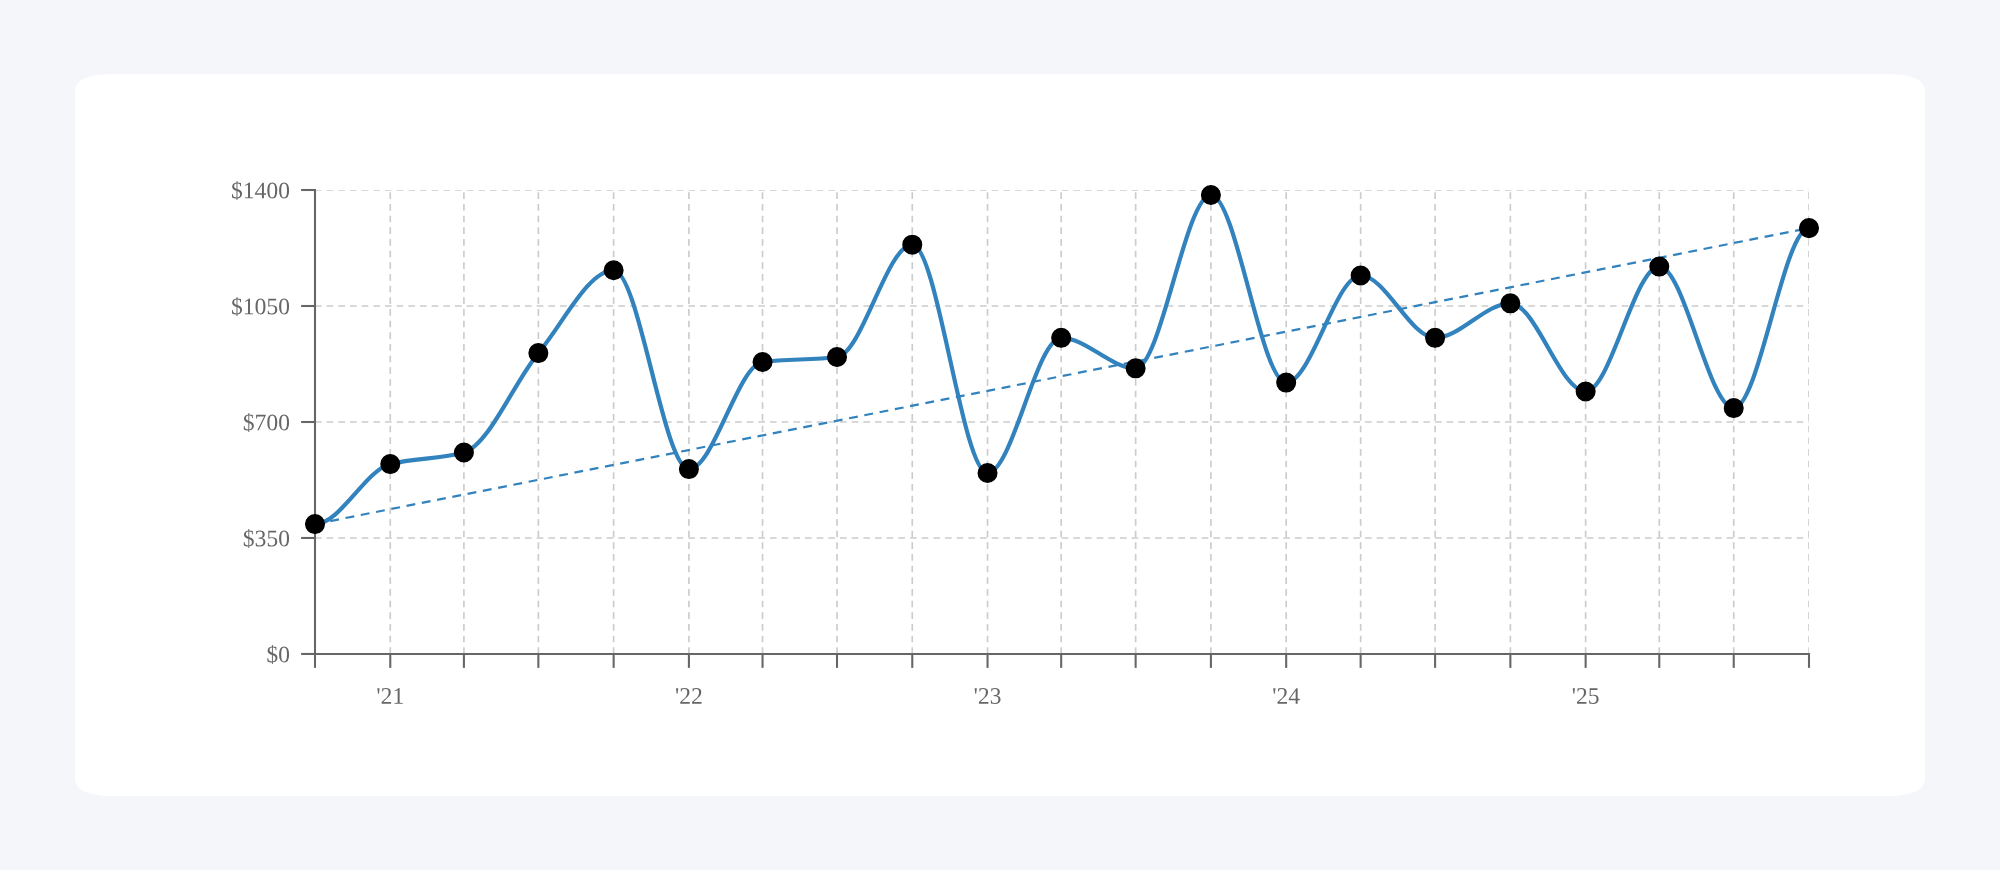  Describe the element at coordinates (260, 190) in the screenshot. I see `y-tick-label: $1400` at that location.